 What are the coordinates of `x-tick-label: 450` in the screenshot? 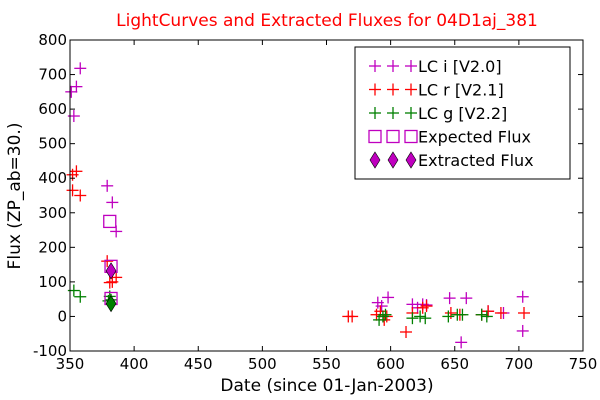 It's located at (198, 364).